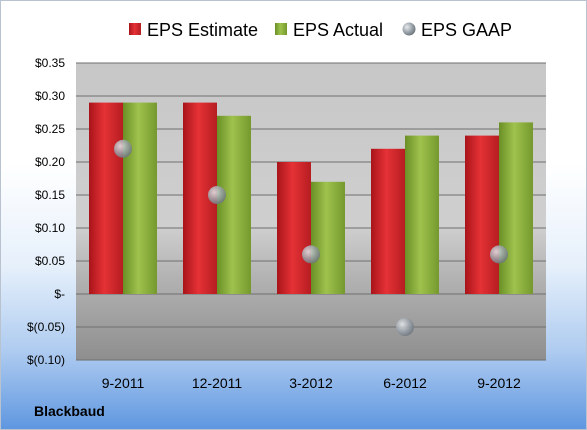 The width and height of the screenshot is (587, 430). What do you see at coordinates (46, 327) in the screenshot?
I see `y-tick-label: $(0.05)` at bounding box center [46, 327].